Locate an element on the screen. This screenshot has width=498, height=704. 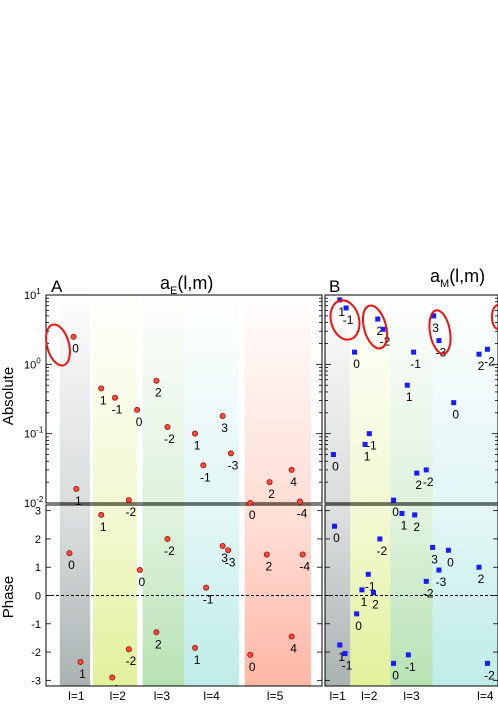
panel-b-title-args: (l,m) is located at coordinates (467, 276).